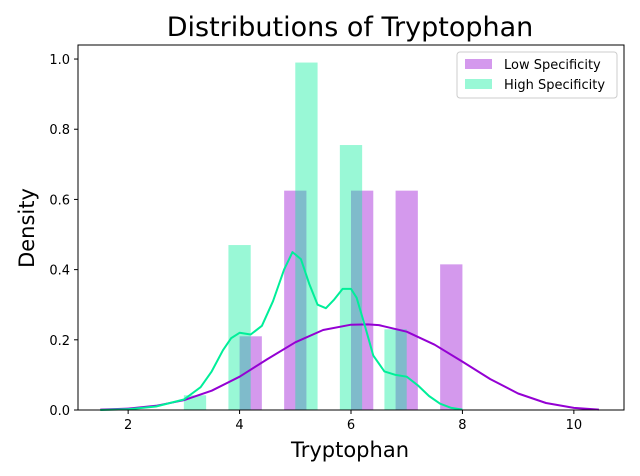  What do you see at coordinates (478, 84) in the screenshot?
I see `legend-swatch-series1` at bounding box center [478, 84].